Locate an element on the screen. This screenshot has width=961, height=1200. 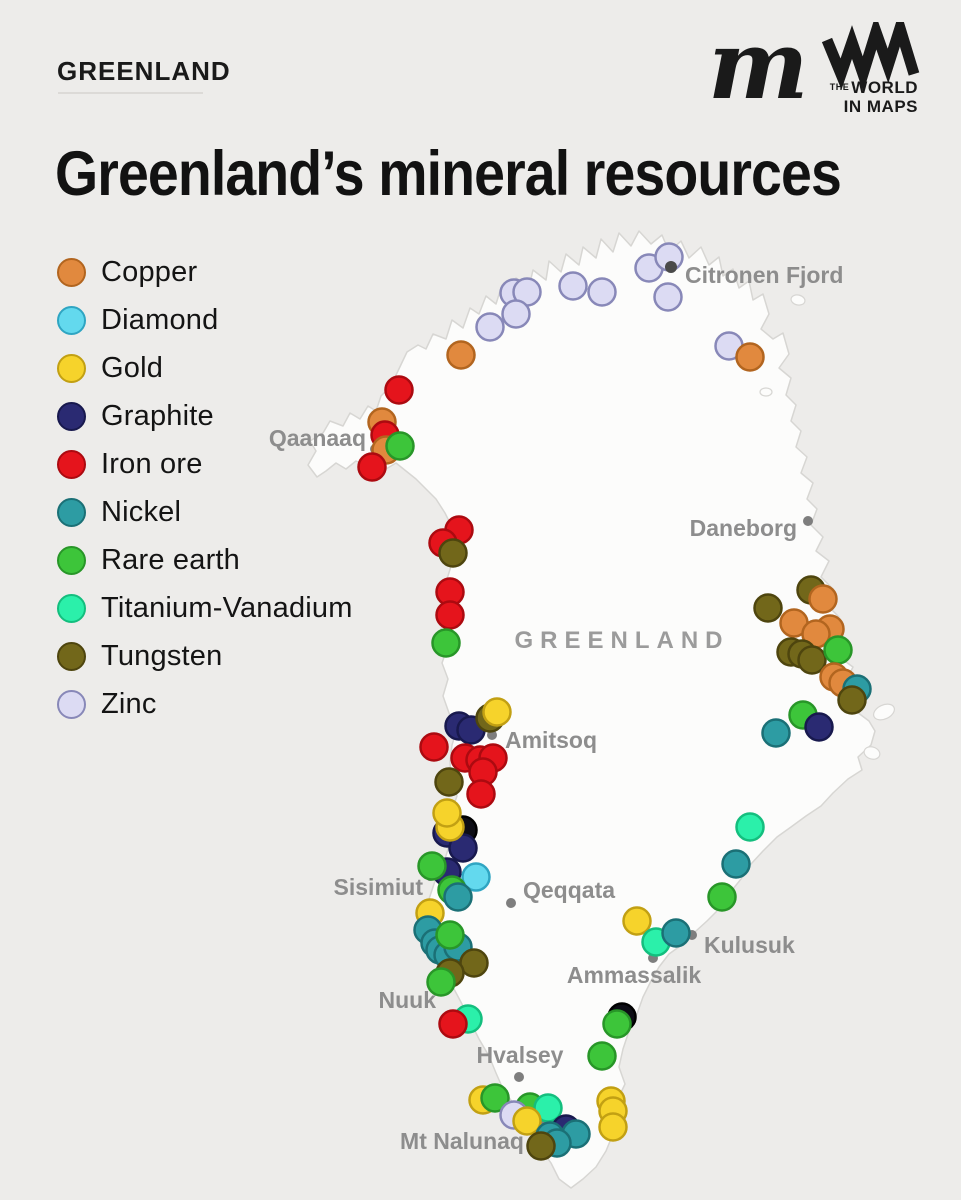
zinc-legend-dot-icon is located at coordinates (71, 704).